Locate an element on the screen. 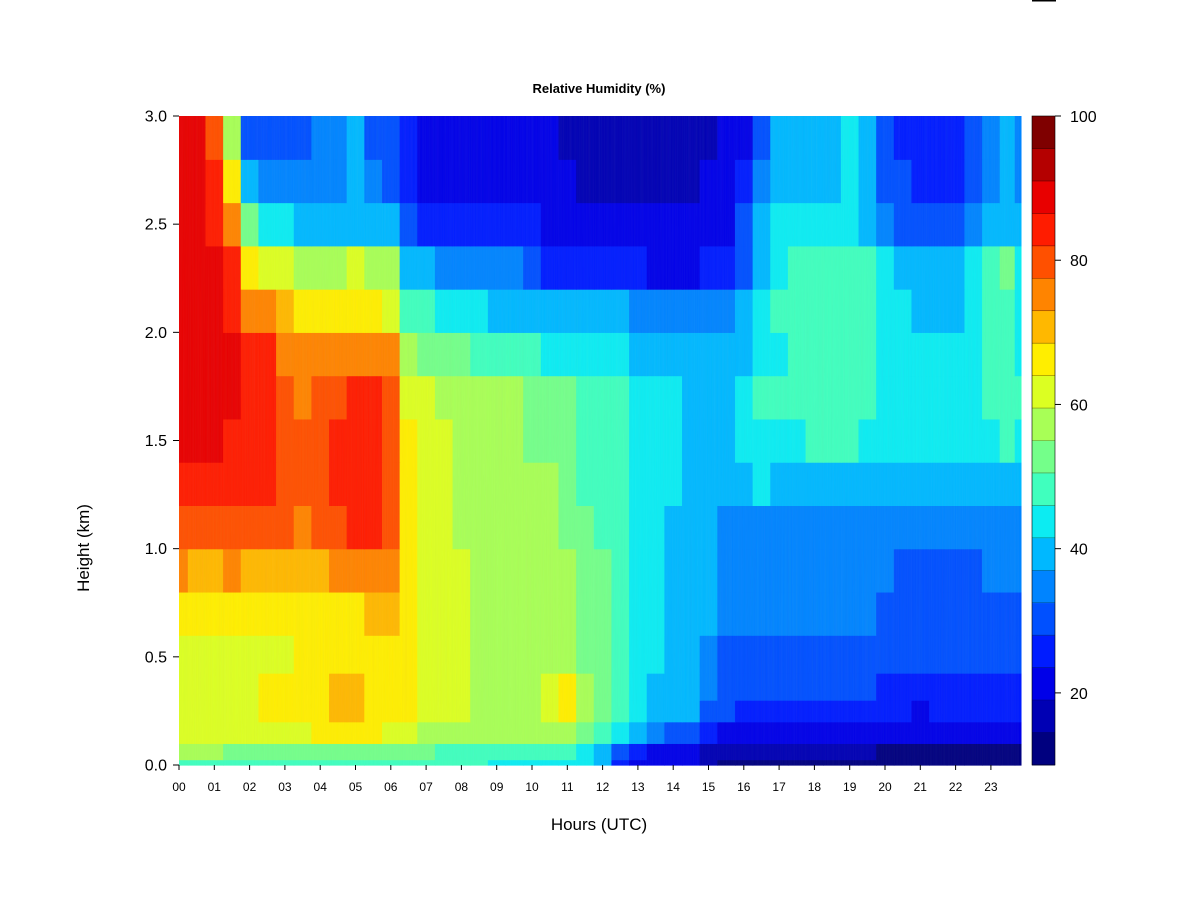  x-tick-label: 06 is located at coordinates (391, 787).